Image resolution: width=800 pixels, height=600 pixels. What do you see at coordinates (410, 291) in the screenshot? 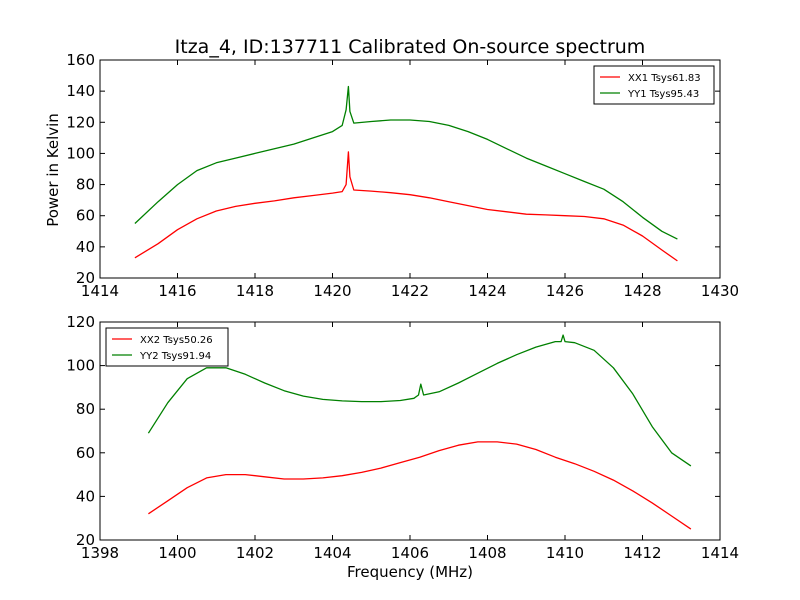
I see `x-tick-label: 1422` at bounding box center [410, 291].